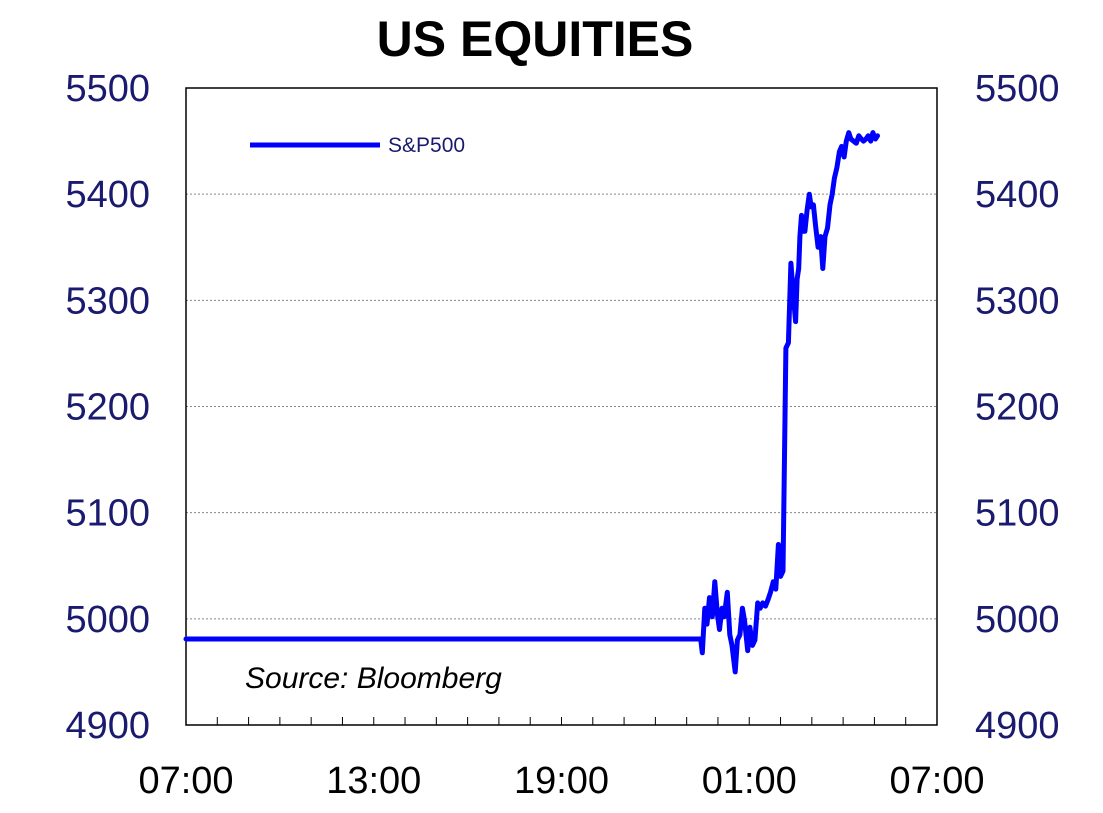 This screenshot has width=1103, height=813. Describe the element at coordinates (1017, 620) in the screenshot. I see `y-tick-label-right: 5000` at that location.